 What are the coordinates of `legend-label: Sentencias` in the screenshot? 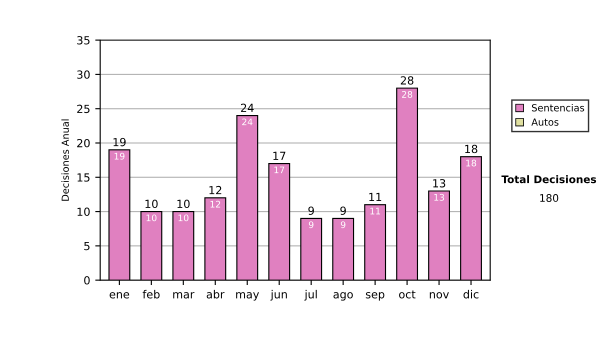 It's located at (558, 108).